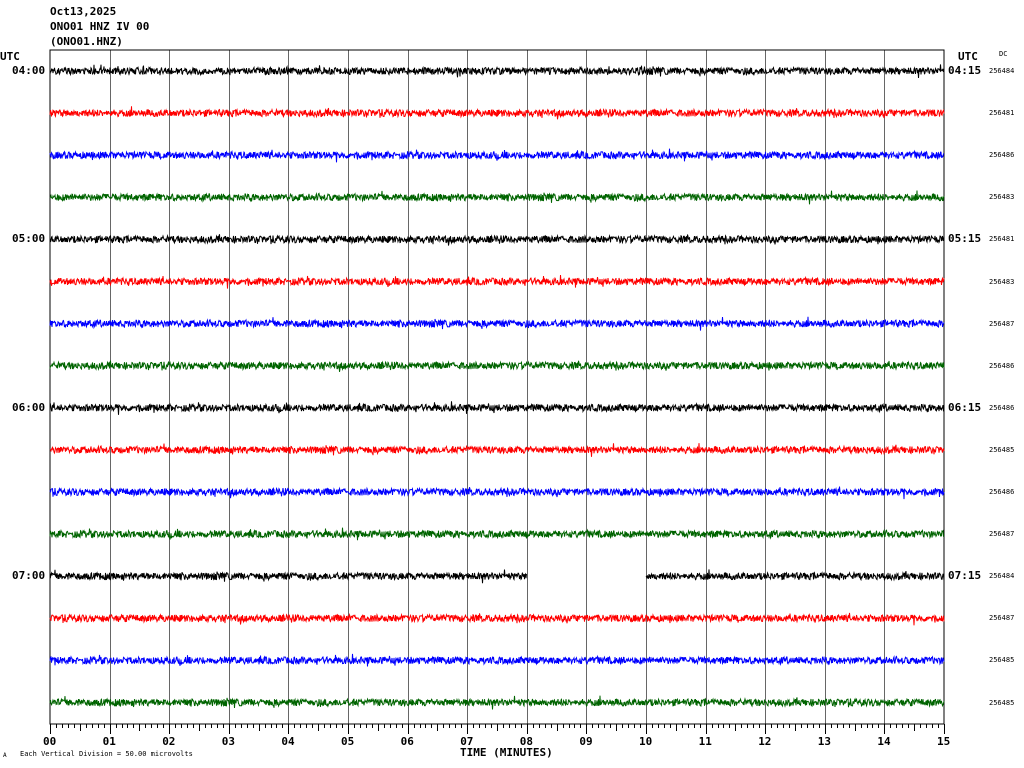 This screenshot has height=768, width=1024. I want to click on x-tick-label: 08, so click(526, 741).